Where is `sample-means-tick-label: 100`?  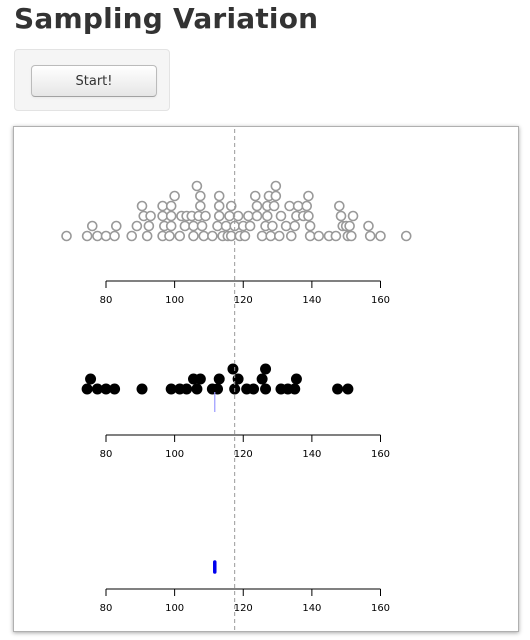
sample-means-tick-label: 100 is located at coordinates (174, 608).